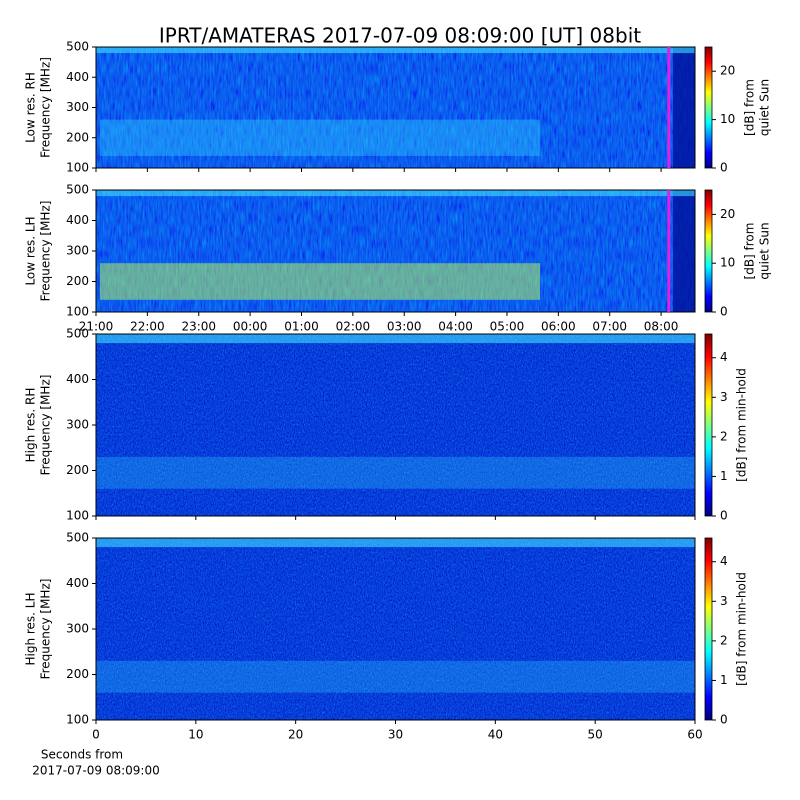  What do you see at coordinates (395, 107) in the screenshot?
I see `spectrogram-texture` at bounding box center [395, 107].